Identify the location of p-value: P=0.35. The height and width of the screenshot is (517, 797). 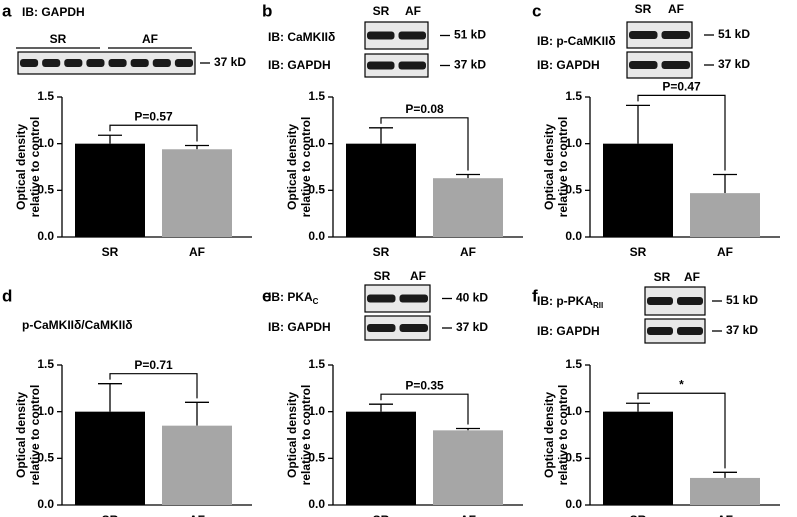
(424, 385).